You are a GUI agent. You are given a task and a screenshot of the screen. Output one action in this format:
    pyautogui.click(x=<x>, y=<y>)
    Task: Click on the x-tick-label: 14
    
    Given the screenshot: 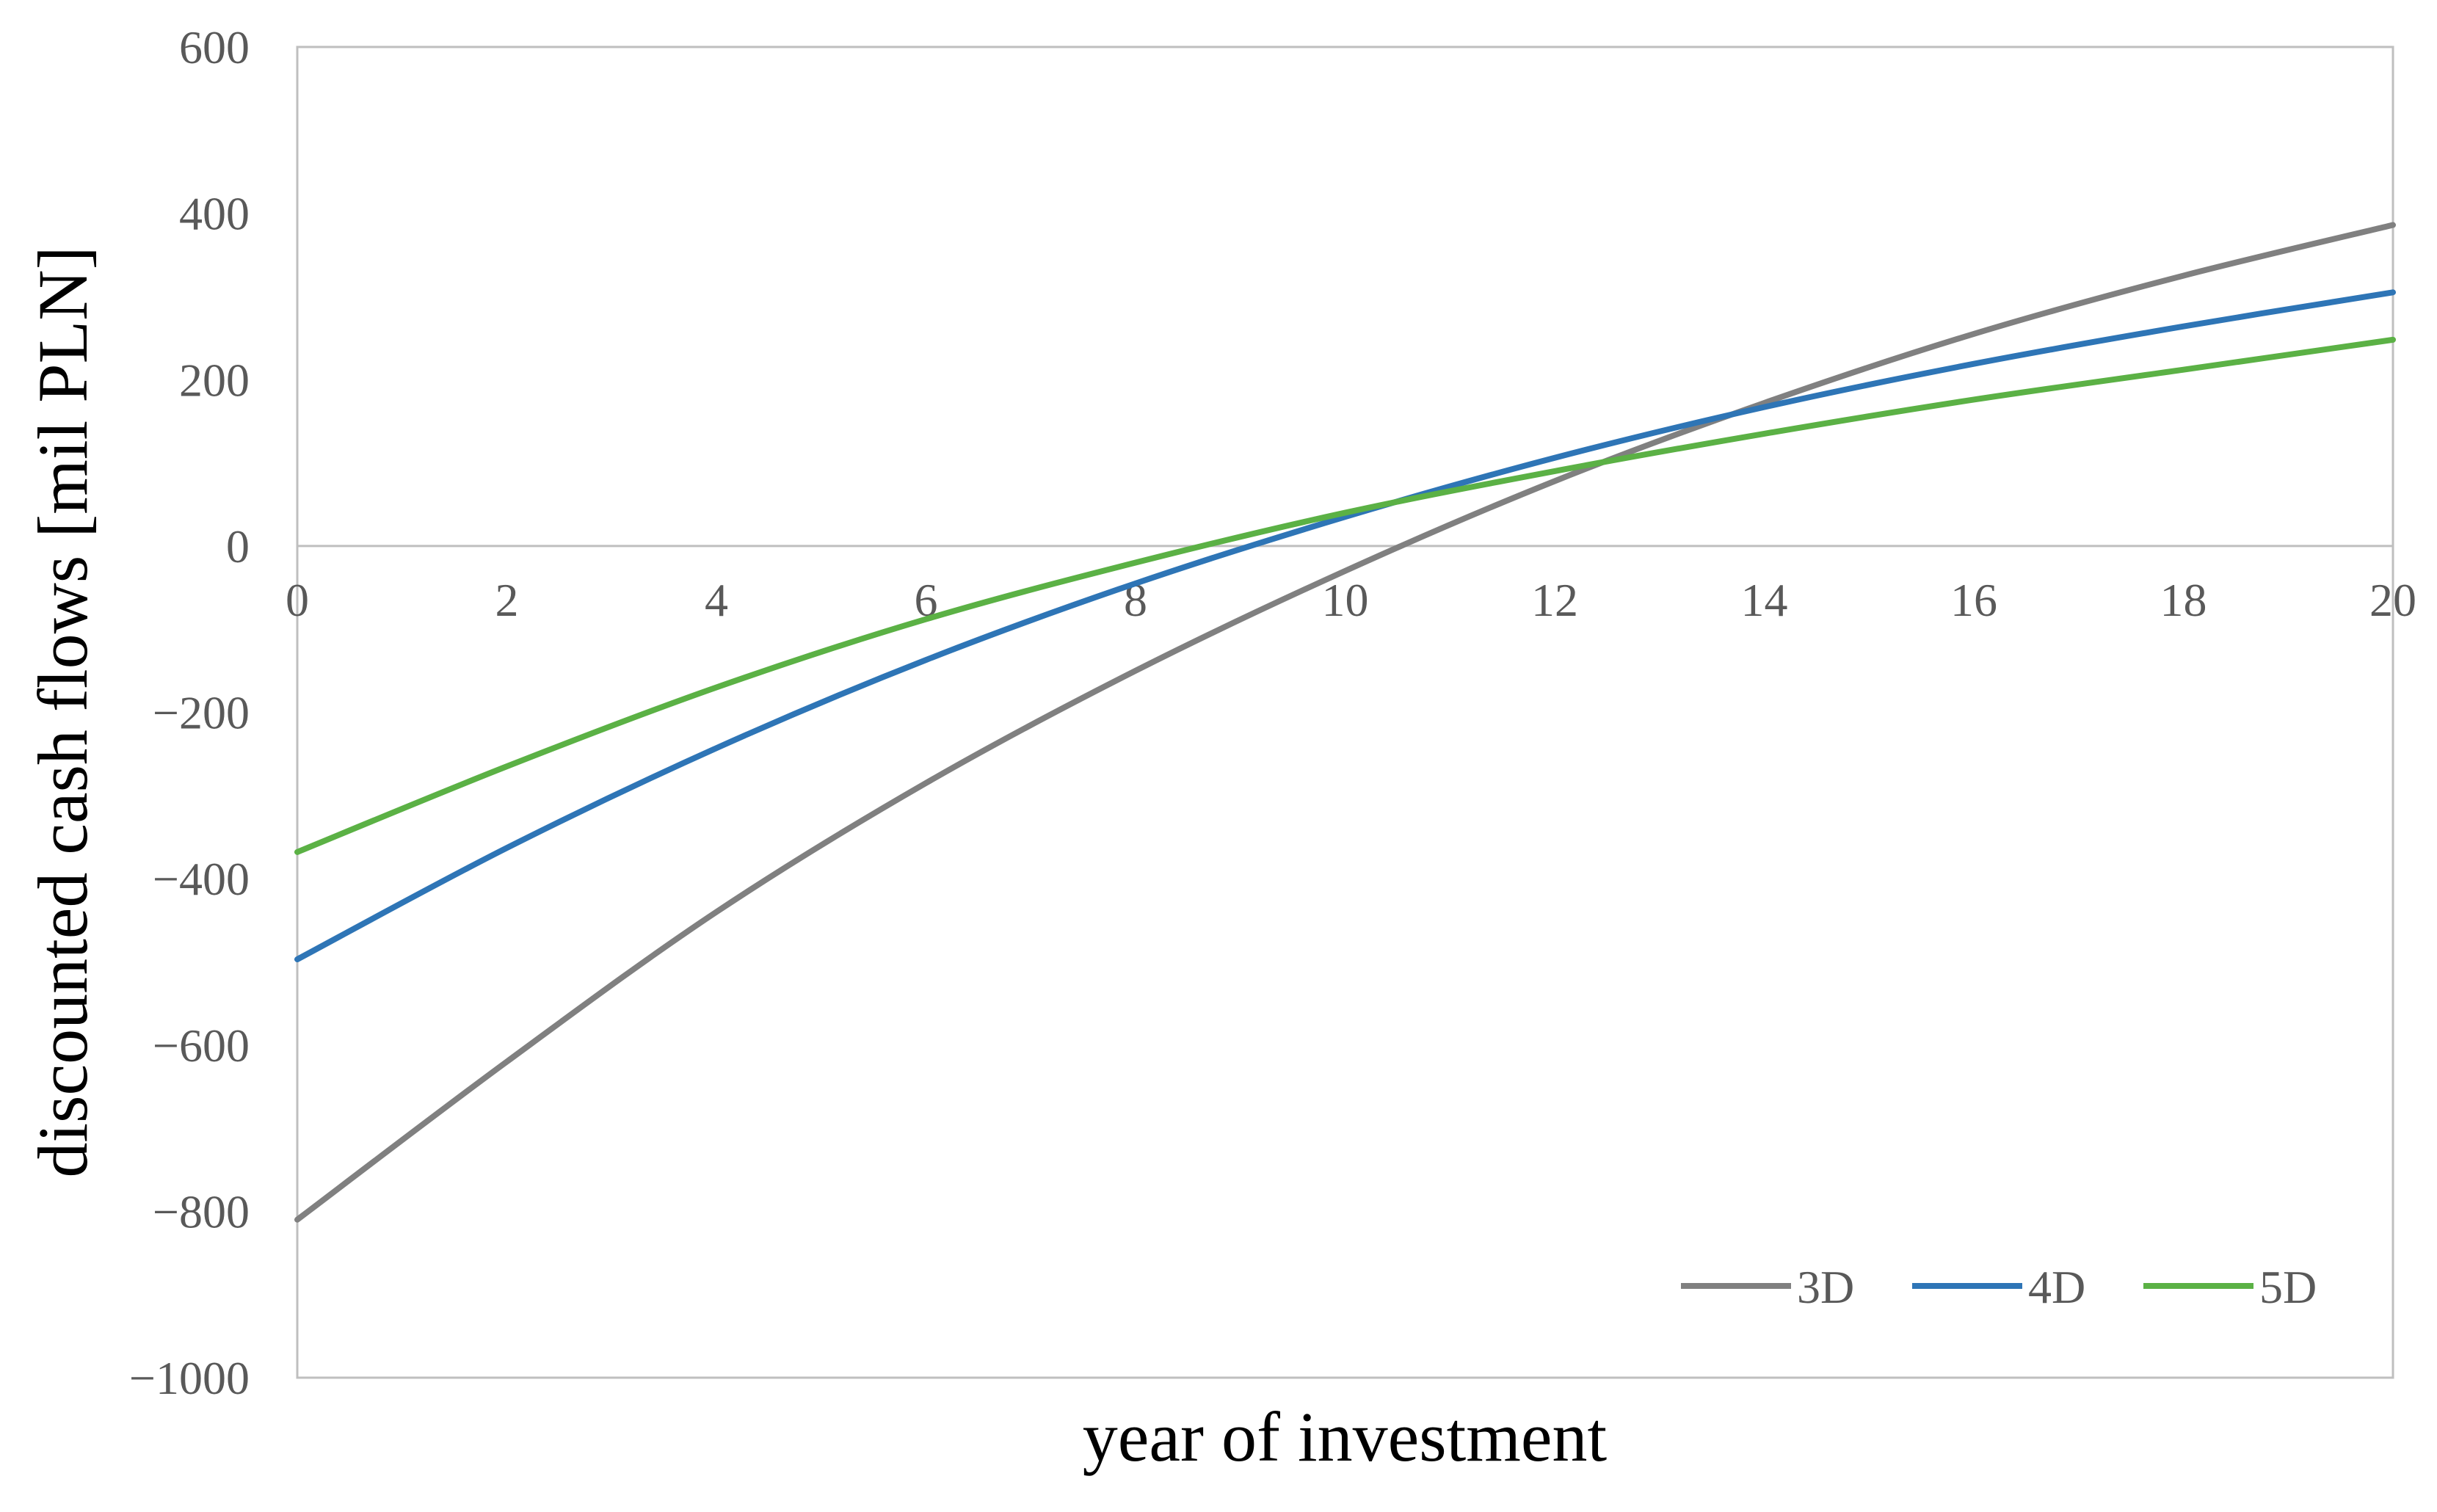 What is the action you would take?
    pyautogui.click(x=1764, y=600)
    